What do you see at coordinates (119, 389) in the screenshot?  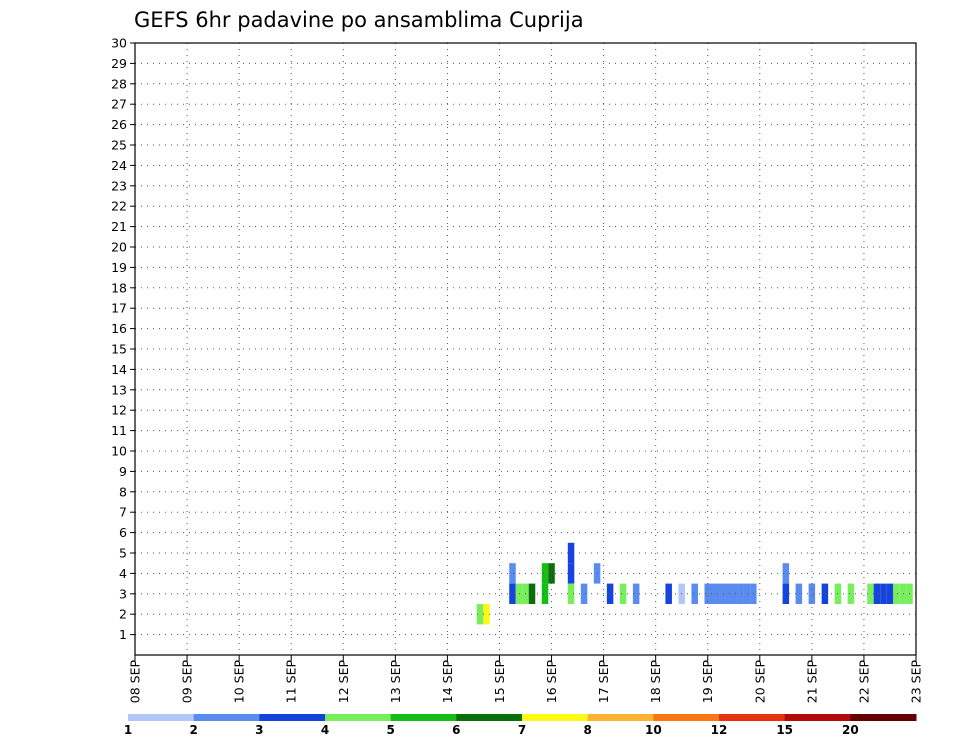 I see `y-tick-label: 13` at bounding box center [119, 389].